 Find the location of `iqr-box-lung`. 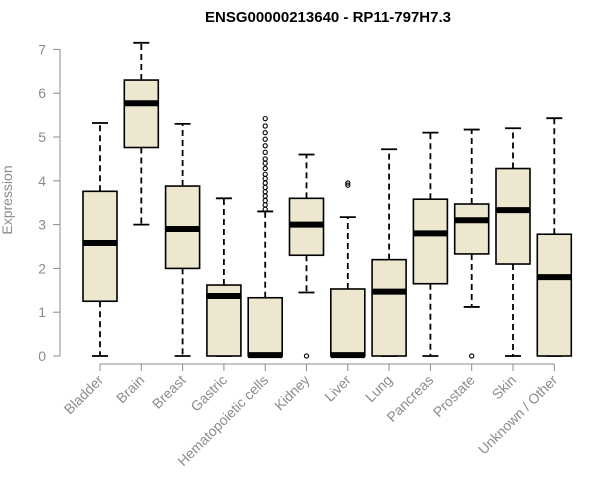

iqr-box-lung is located at coordinates (389, 307).